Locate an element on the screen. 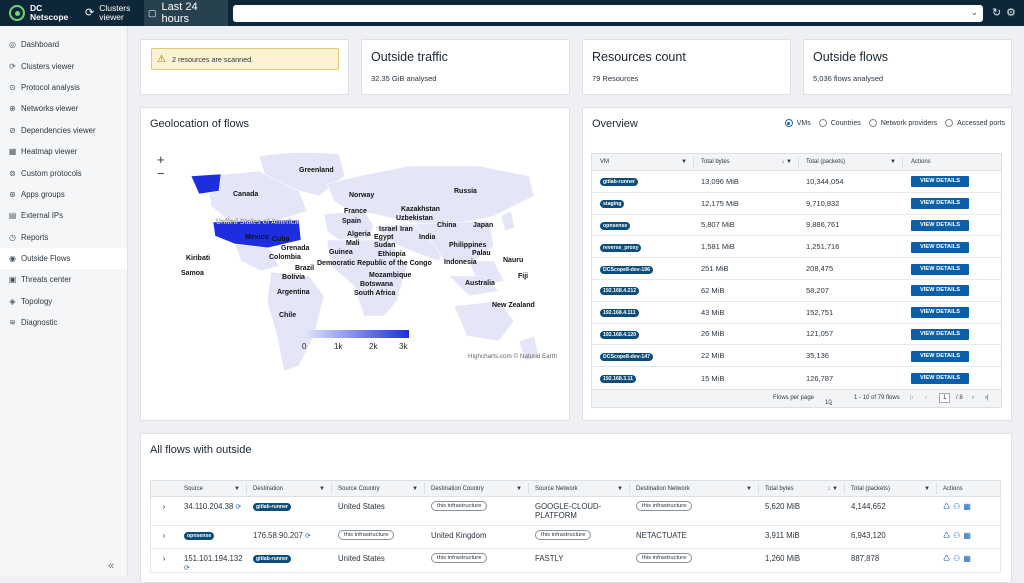 This screenshot has height=583, width=1024. vm-tag: DCScope8-dev-196 is located at coordinates (626, 269).